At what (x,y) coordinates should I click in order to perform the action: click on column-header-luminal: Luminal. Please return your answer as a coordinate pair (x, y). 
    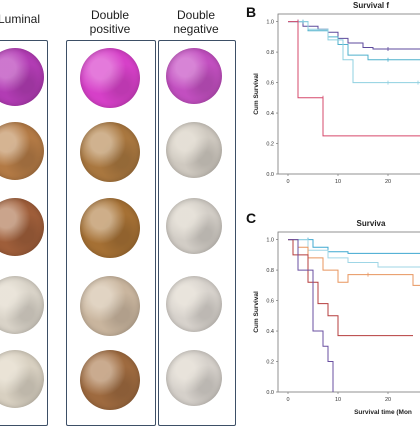
    Looking at the image, I should click on (20, 19).